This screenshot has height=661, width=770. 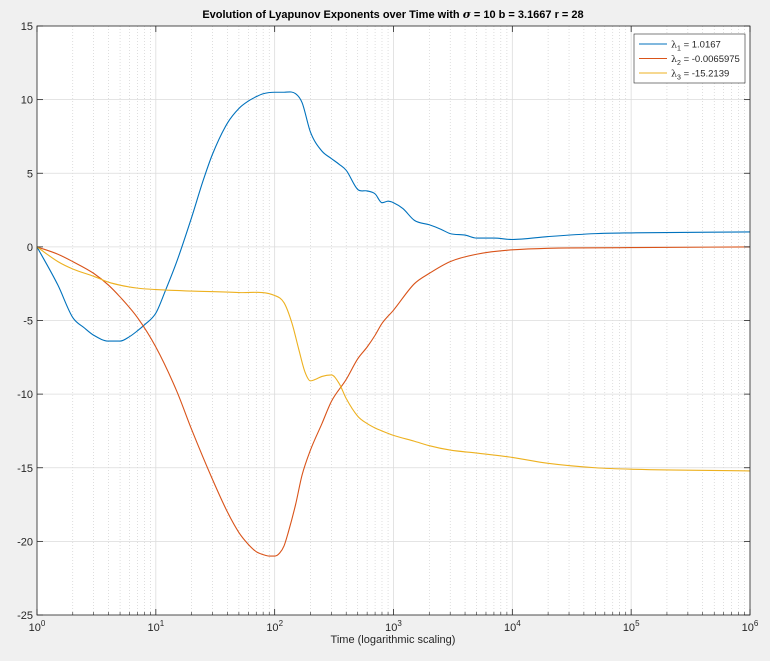 I want to click on x-tick-label: 10¹, so click(x=155, y=626).